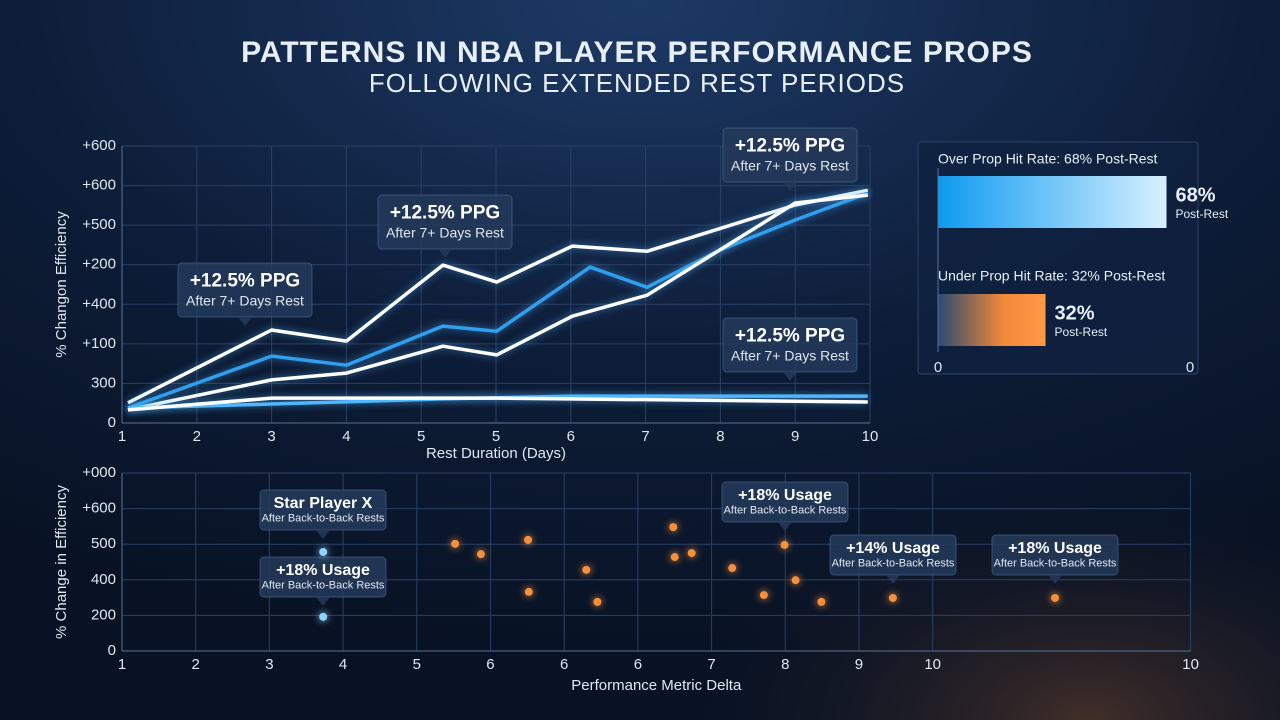  Describe the element at coordinates (99, 343) in the screenshot. I see `y-tick-label: +100` at that location.